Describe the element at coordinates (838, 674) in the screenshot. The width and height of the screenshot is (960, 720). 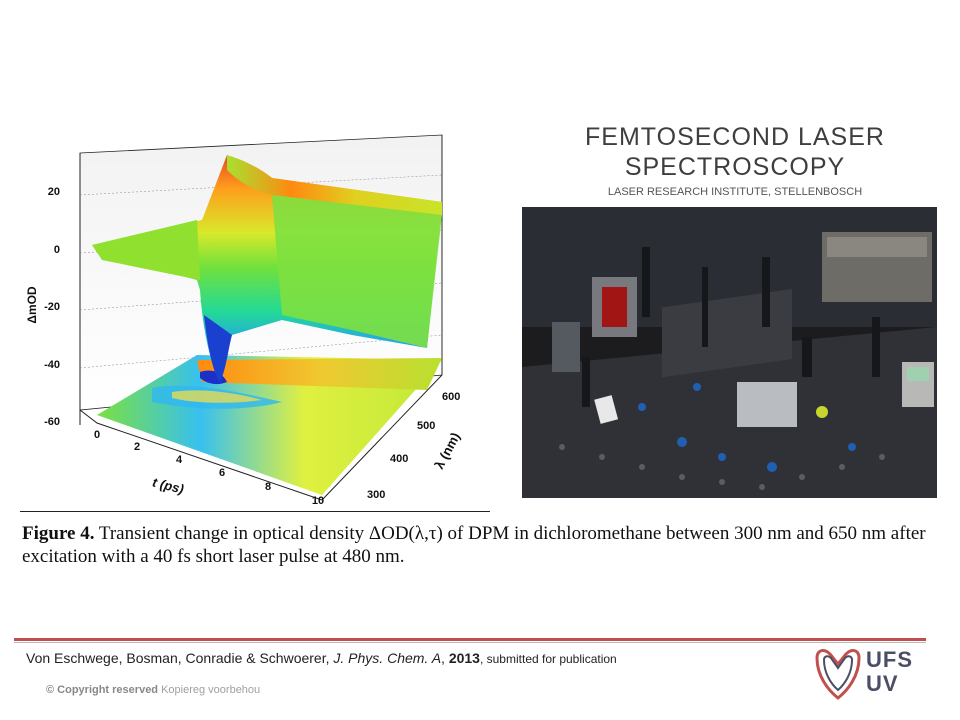
I see `ufs-logo` at that location.